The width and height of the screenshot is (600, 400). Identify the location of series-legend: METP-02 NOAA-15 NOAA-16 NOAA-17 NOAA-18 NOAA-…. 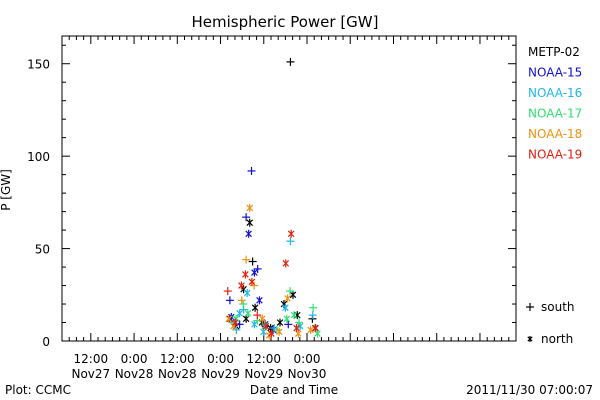
(555, 103).